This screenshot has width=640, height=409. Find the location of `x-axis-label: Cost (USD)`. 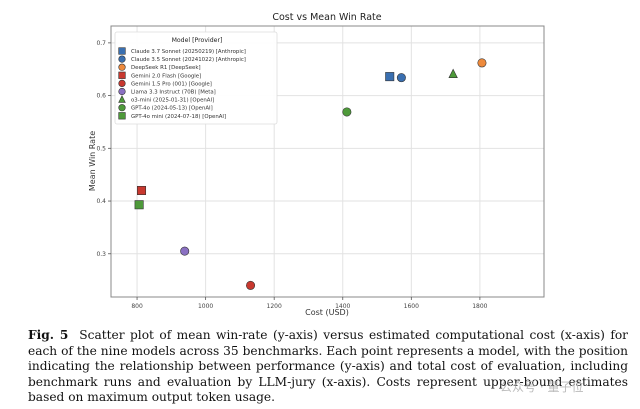

x-axis-label: Cost (USD) is located at coordinates (327, 312).